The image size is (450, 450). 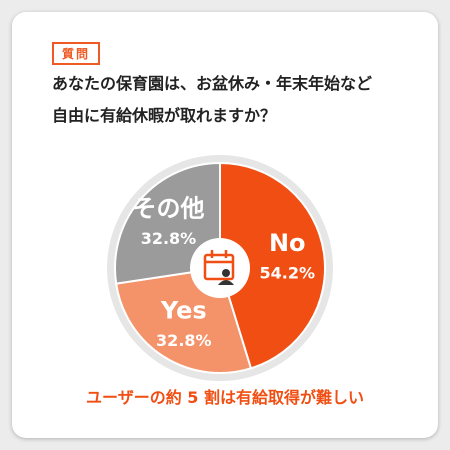 I want to click on pie-slice, so click(x=272, y=265).